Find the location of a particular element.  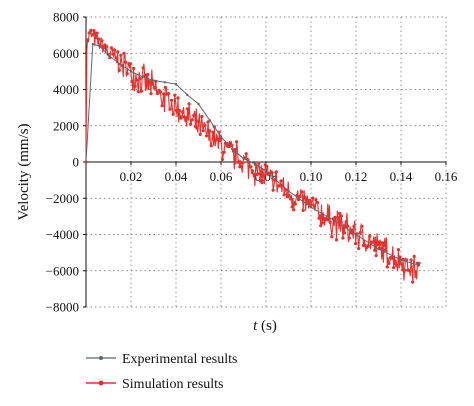

x-axis-unit: (s) is located at coordinates (267, 326).